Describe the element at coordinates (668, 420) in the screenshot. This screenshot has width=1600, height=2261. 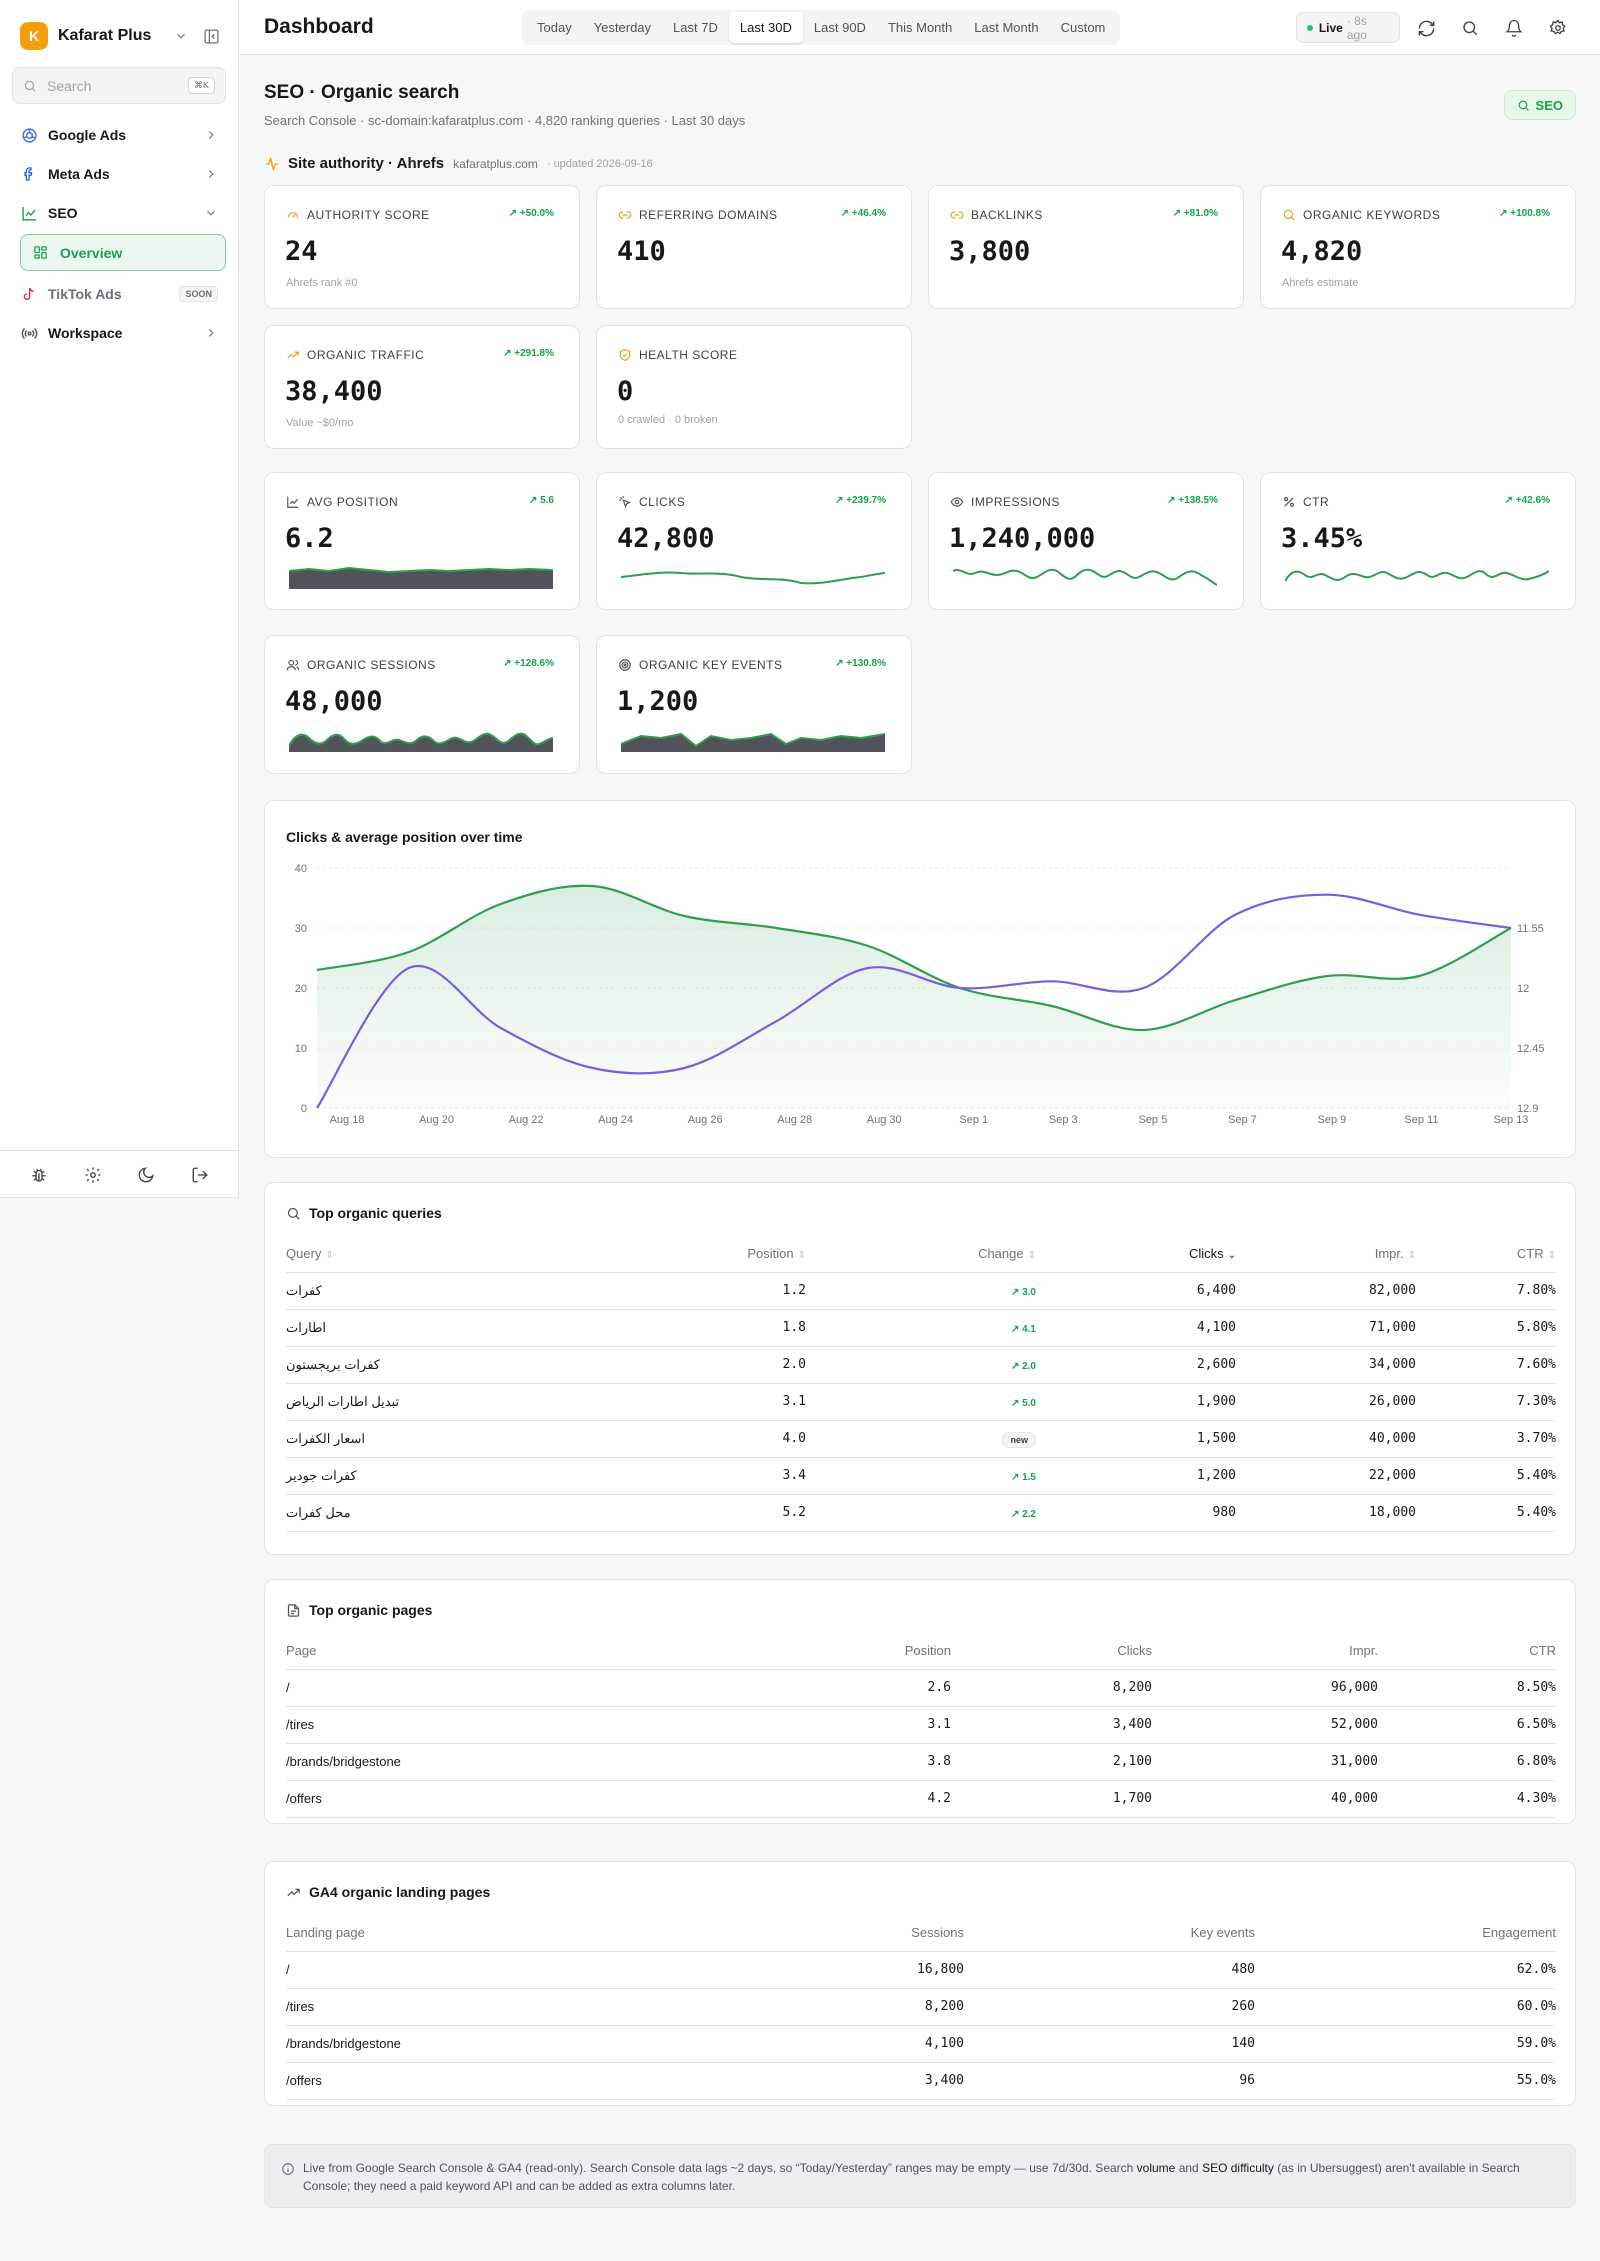
I see `kpi-sub: 0 crawled · 0 broken` at that location.